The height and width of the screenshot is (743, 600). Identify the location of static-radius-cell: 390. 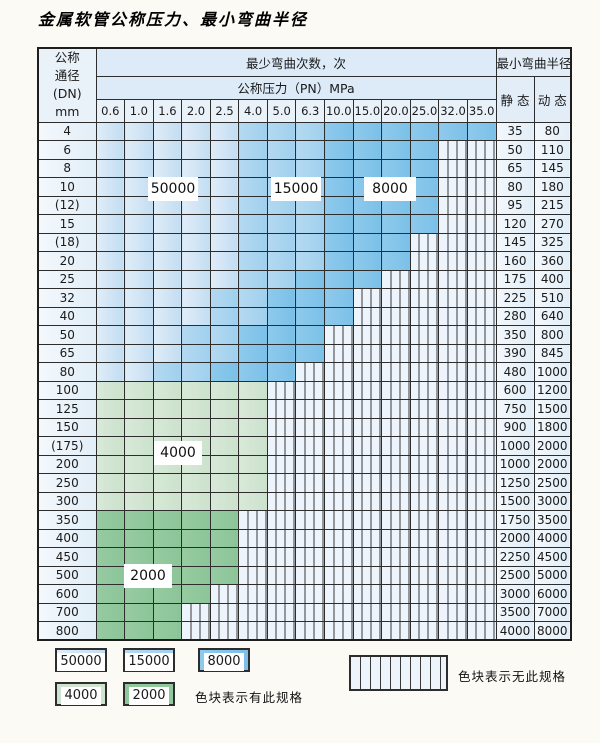
(515, 353).